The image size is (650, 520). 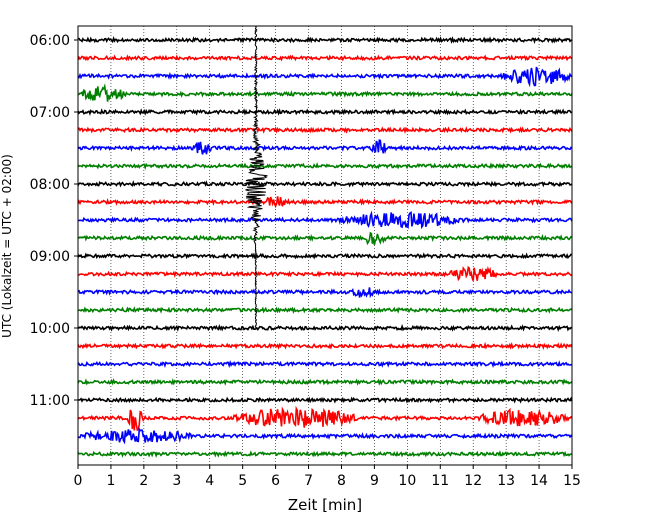 What do you see at coordinates (50, 401) in the screenshot?
I see `y-tick-label: 11:00` at bounding box center [50, 401].